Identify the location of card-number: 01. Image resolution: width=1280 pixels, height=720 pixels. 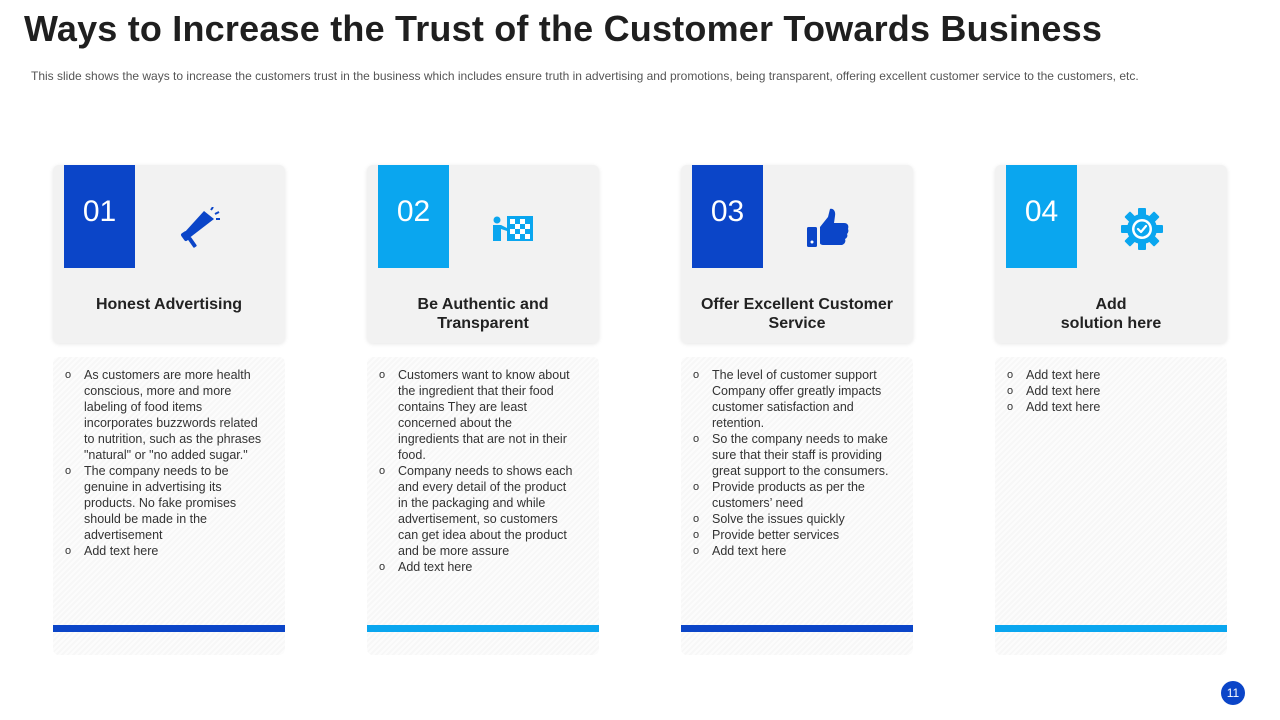
(99, 216).